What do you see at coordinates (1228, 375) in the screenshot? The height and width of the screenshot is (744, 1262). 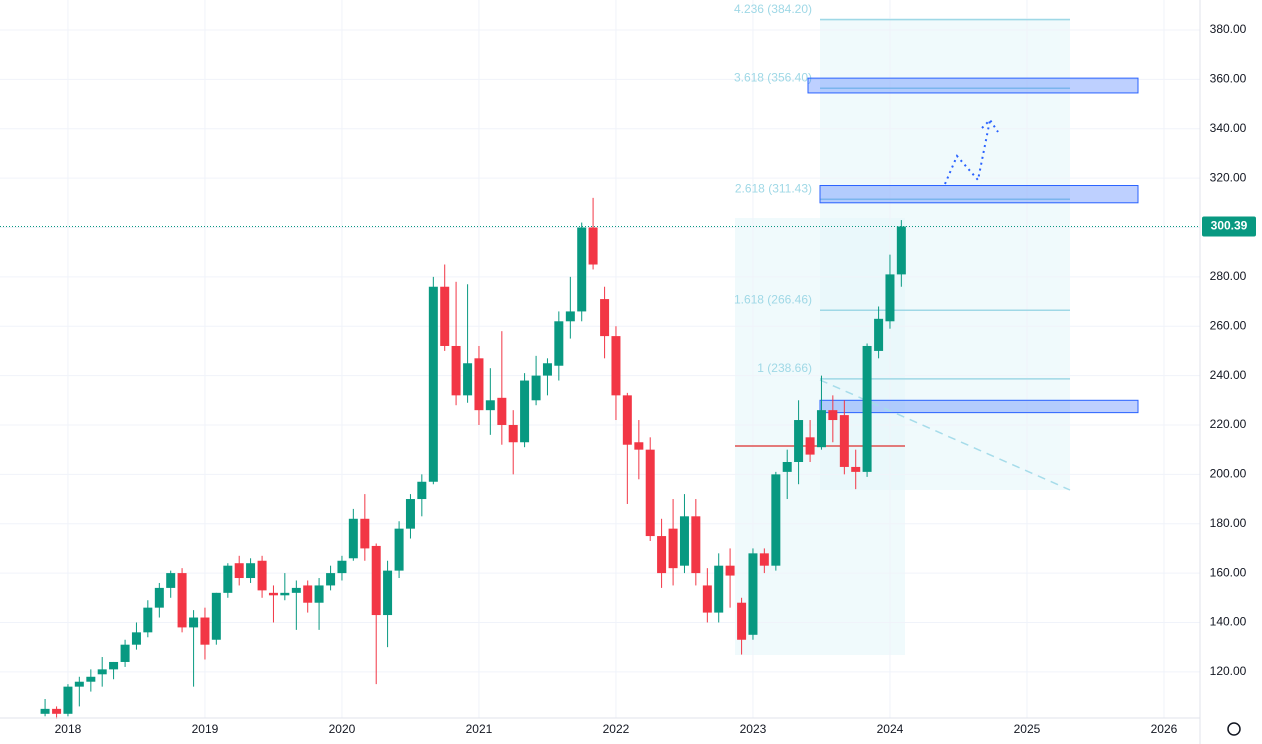 I see `y-tick-label: 240.00` at bounding box center [1228, 375].